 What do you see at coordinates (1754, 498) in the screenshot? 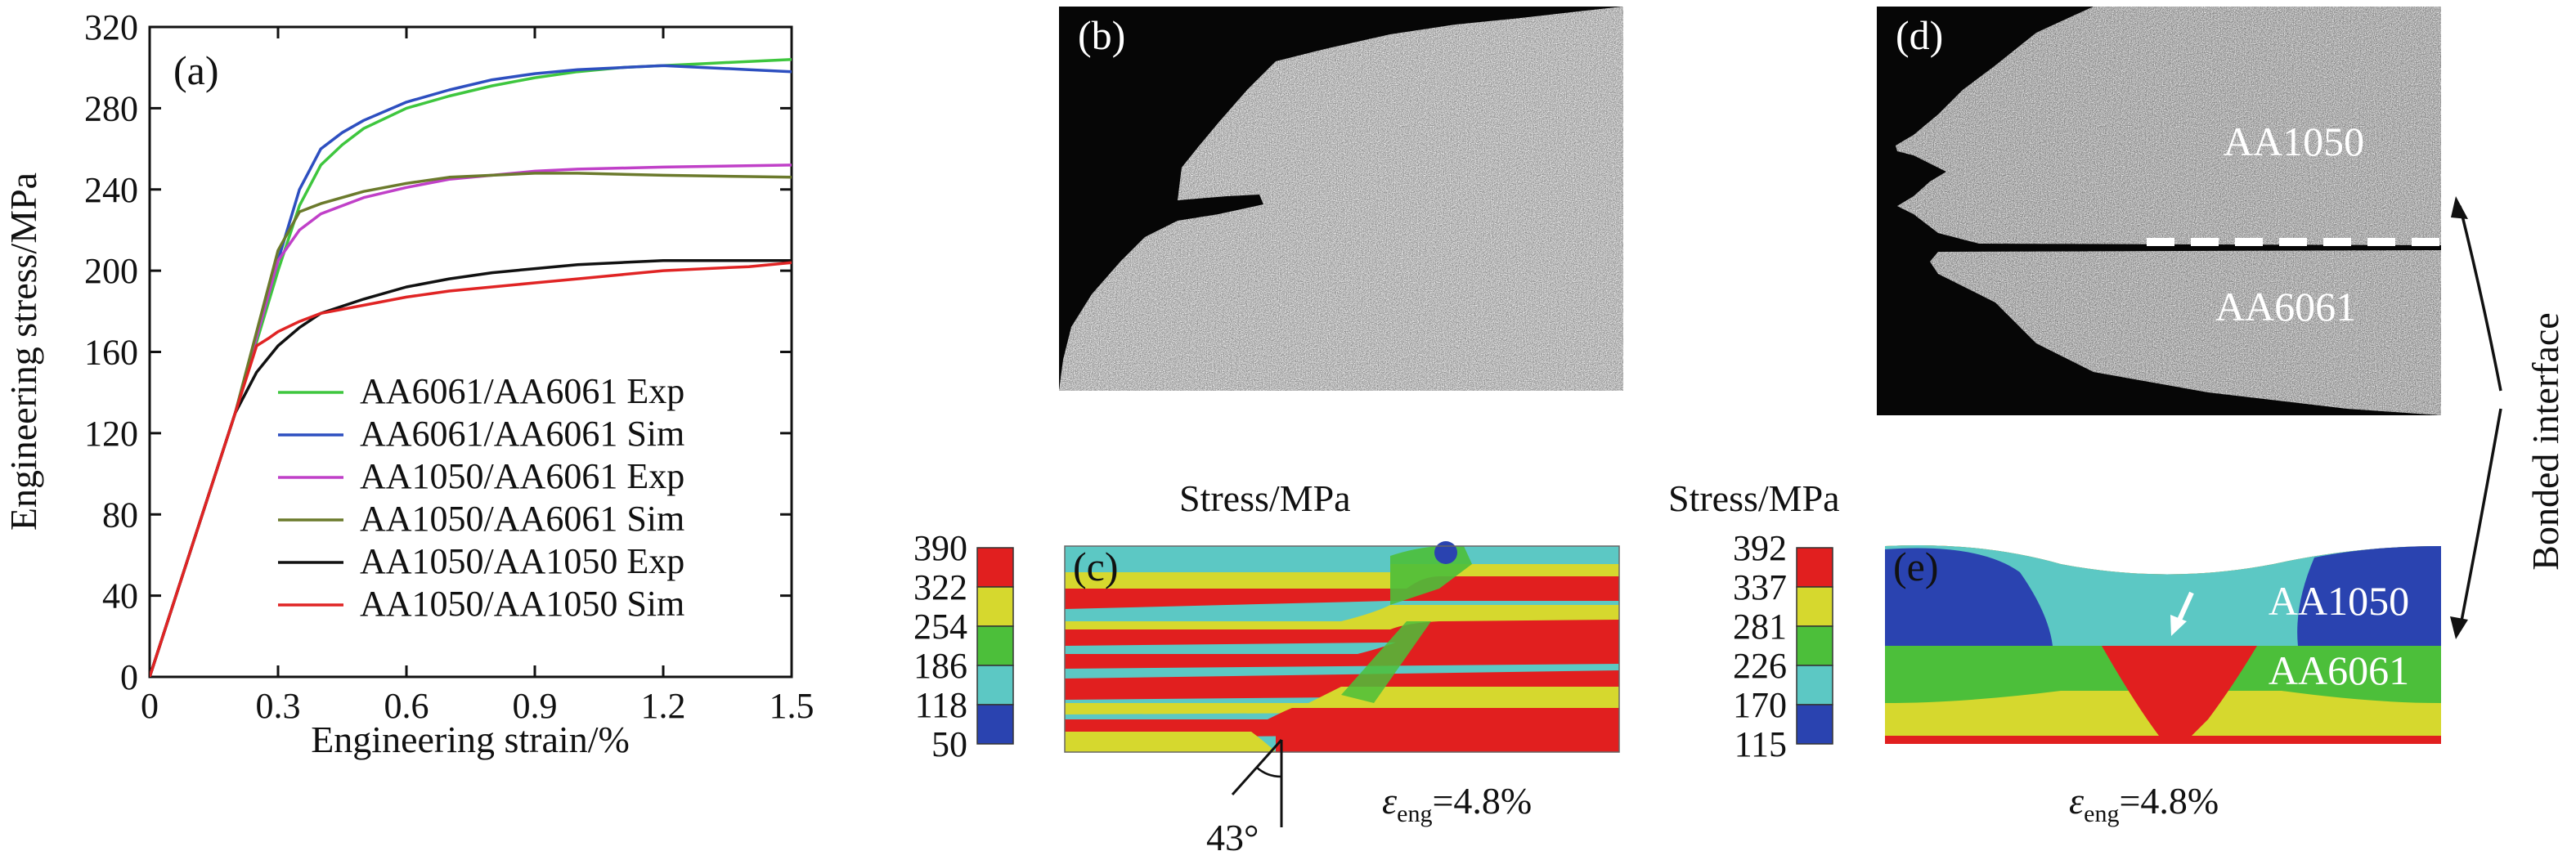
I see `scale-title-e: Stress/MPa` at bounding box center [1754, 498].